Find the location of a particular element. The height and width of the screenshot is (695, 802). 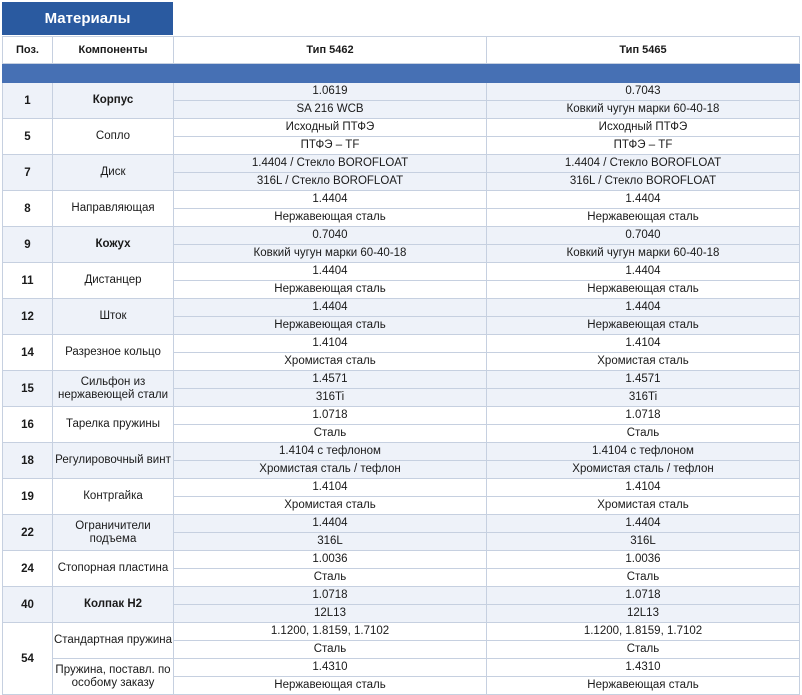

position-cell: 19 is located at coordinates (27, 496).